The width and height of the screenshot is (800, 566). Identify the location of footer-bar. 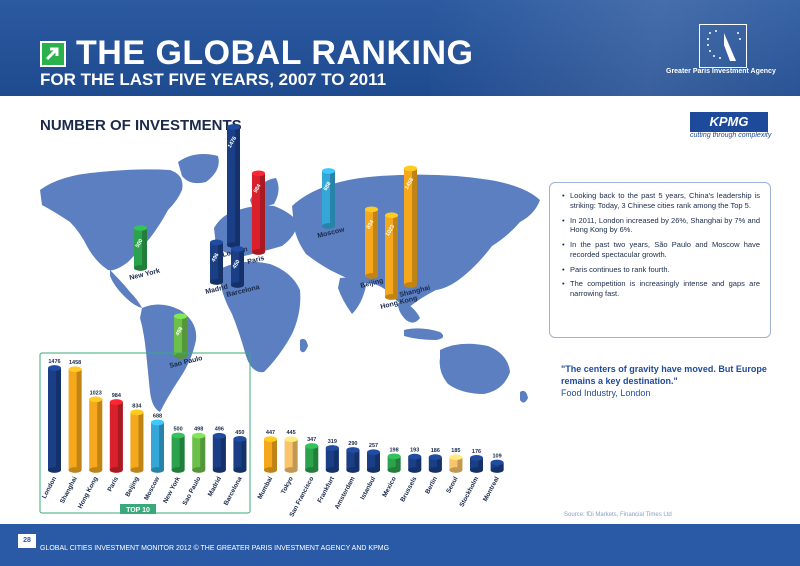
(400, 545).